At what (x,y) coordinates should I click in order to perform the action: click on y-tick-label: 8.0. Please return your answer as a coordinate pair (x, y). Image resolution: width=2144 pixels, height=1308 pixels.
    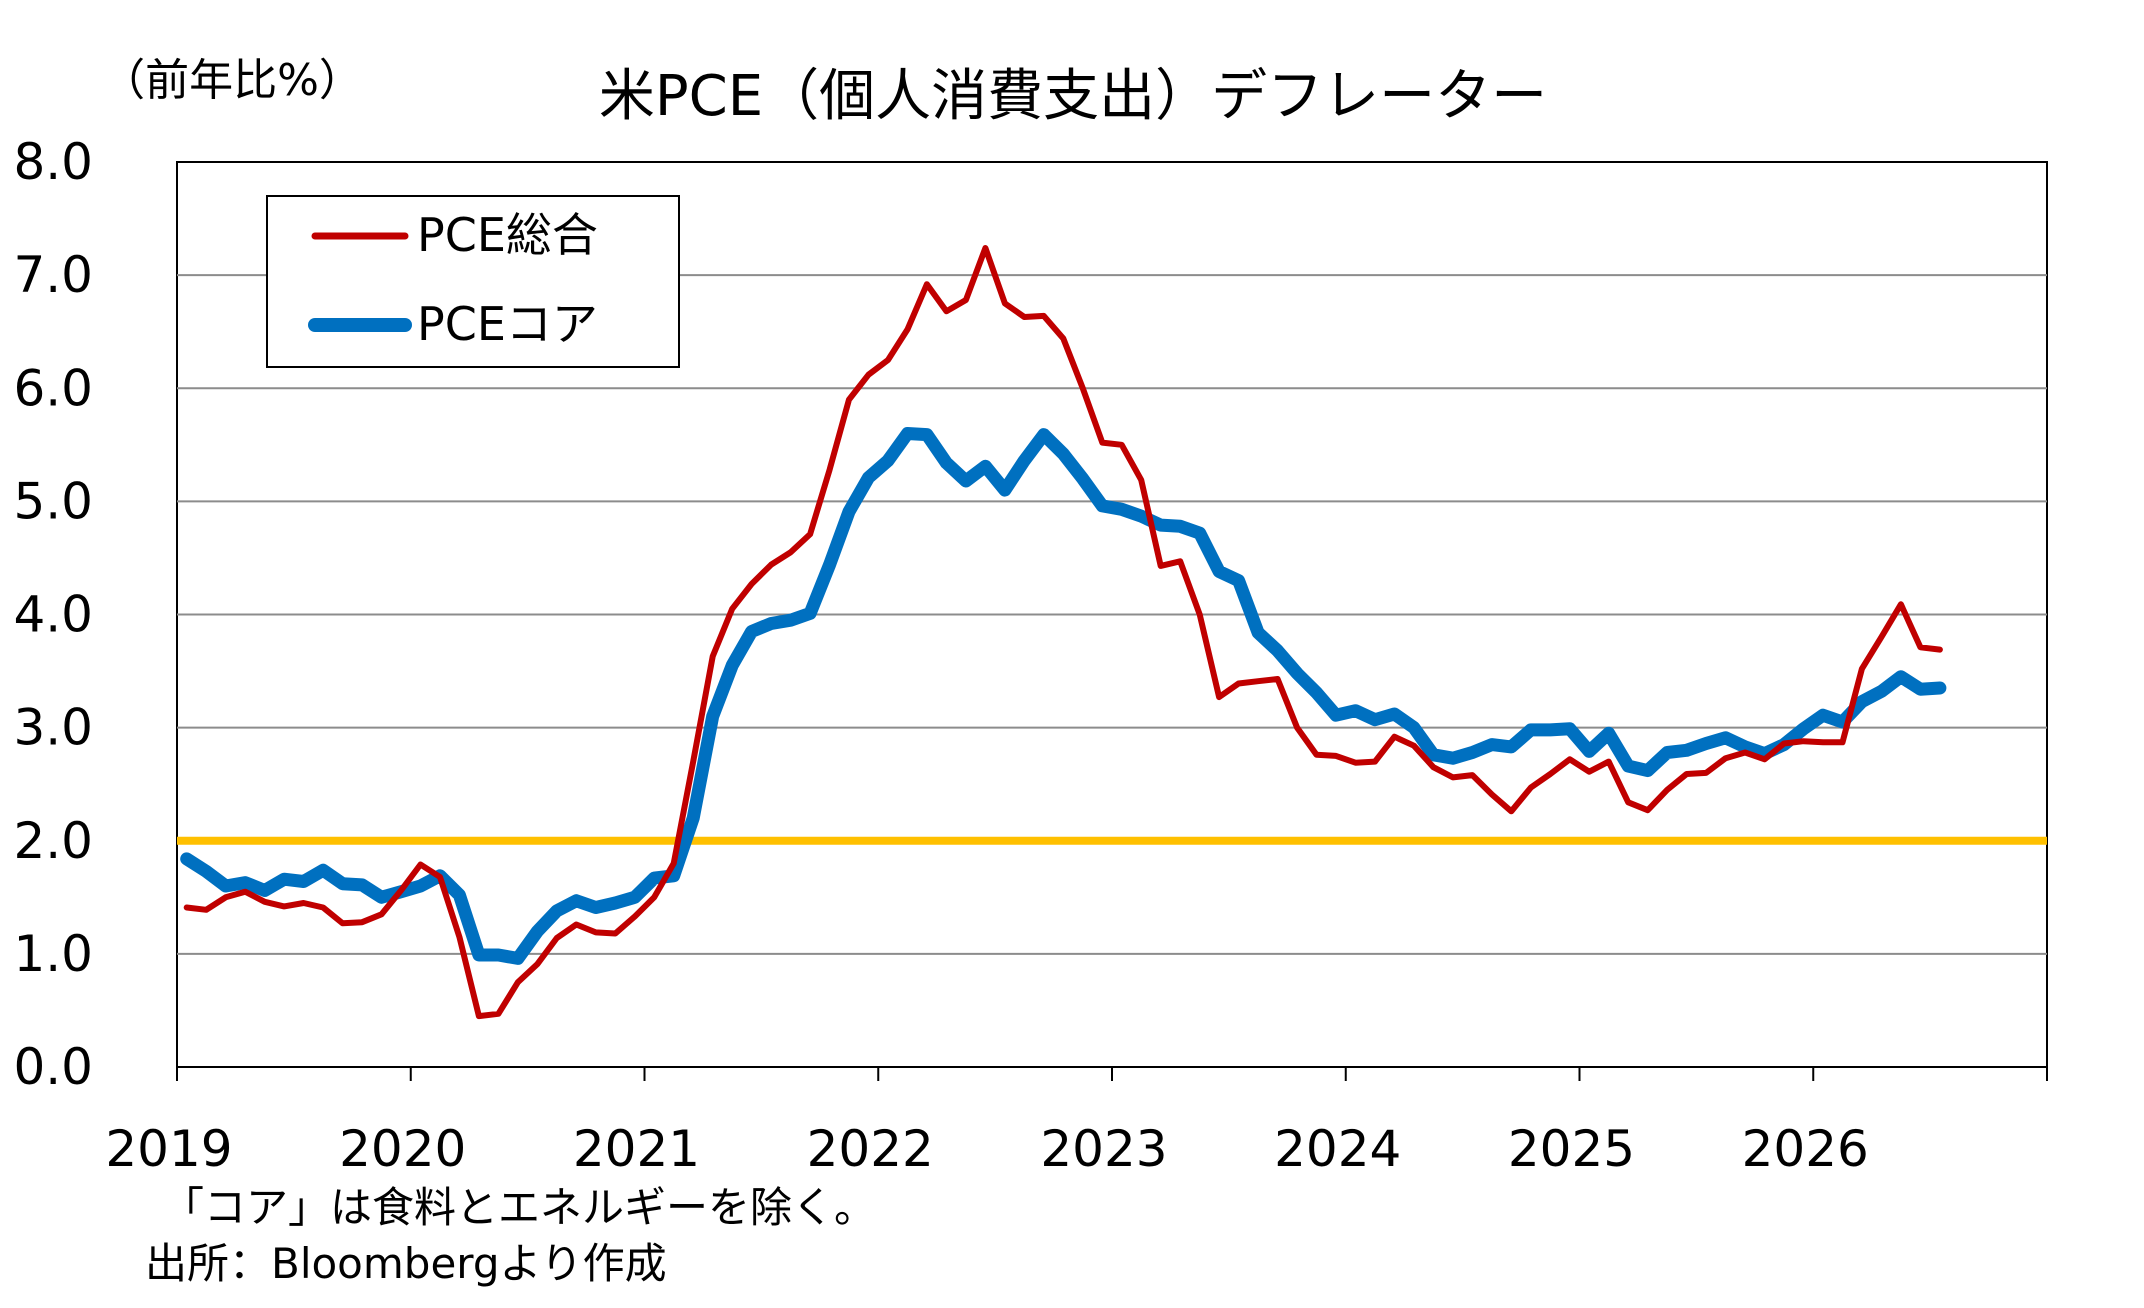
    Looking at the image, I should click on (53, 162).